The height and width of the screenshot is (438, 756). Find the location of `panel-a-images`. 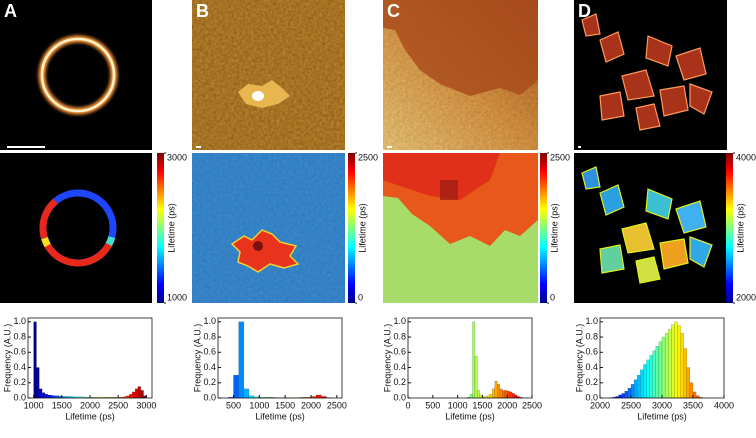

panel-a-images is located at coordinates (76, 151).